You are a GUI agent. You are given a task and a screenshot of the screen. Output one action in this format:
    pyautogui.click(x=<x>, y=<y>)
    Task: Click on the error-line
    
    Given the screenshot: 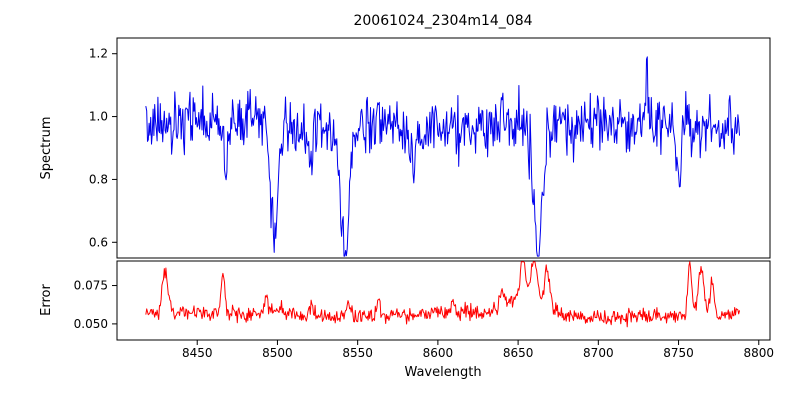 What is the action you would take?
    pyautogui.click(x=442, y=294)
    